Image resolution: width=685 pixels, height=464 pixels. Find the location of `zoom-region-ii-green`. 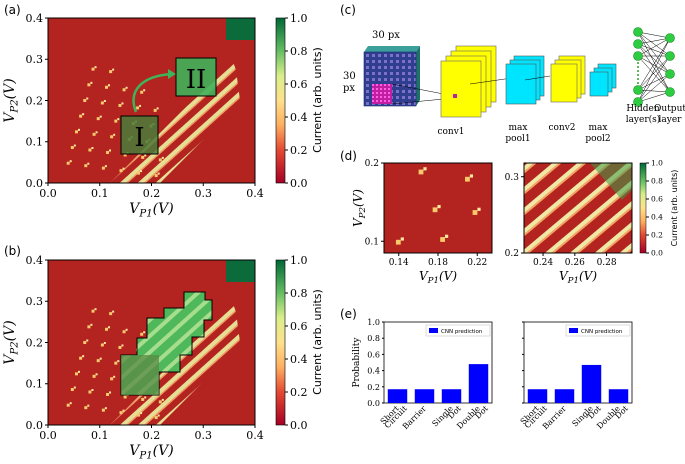

zoom-region-ii-green is located at coordinates (611, 181).